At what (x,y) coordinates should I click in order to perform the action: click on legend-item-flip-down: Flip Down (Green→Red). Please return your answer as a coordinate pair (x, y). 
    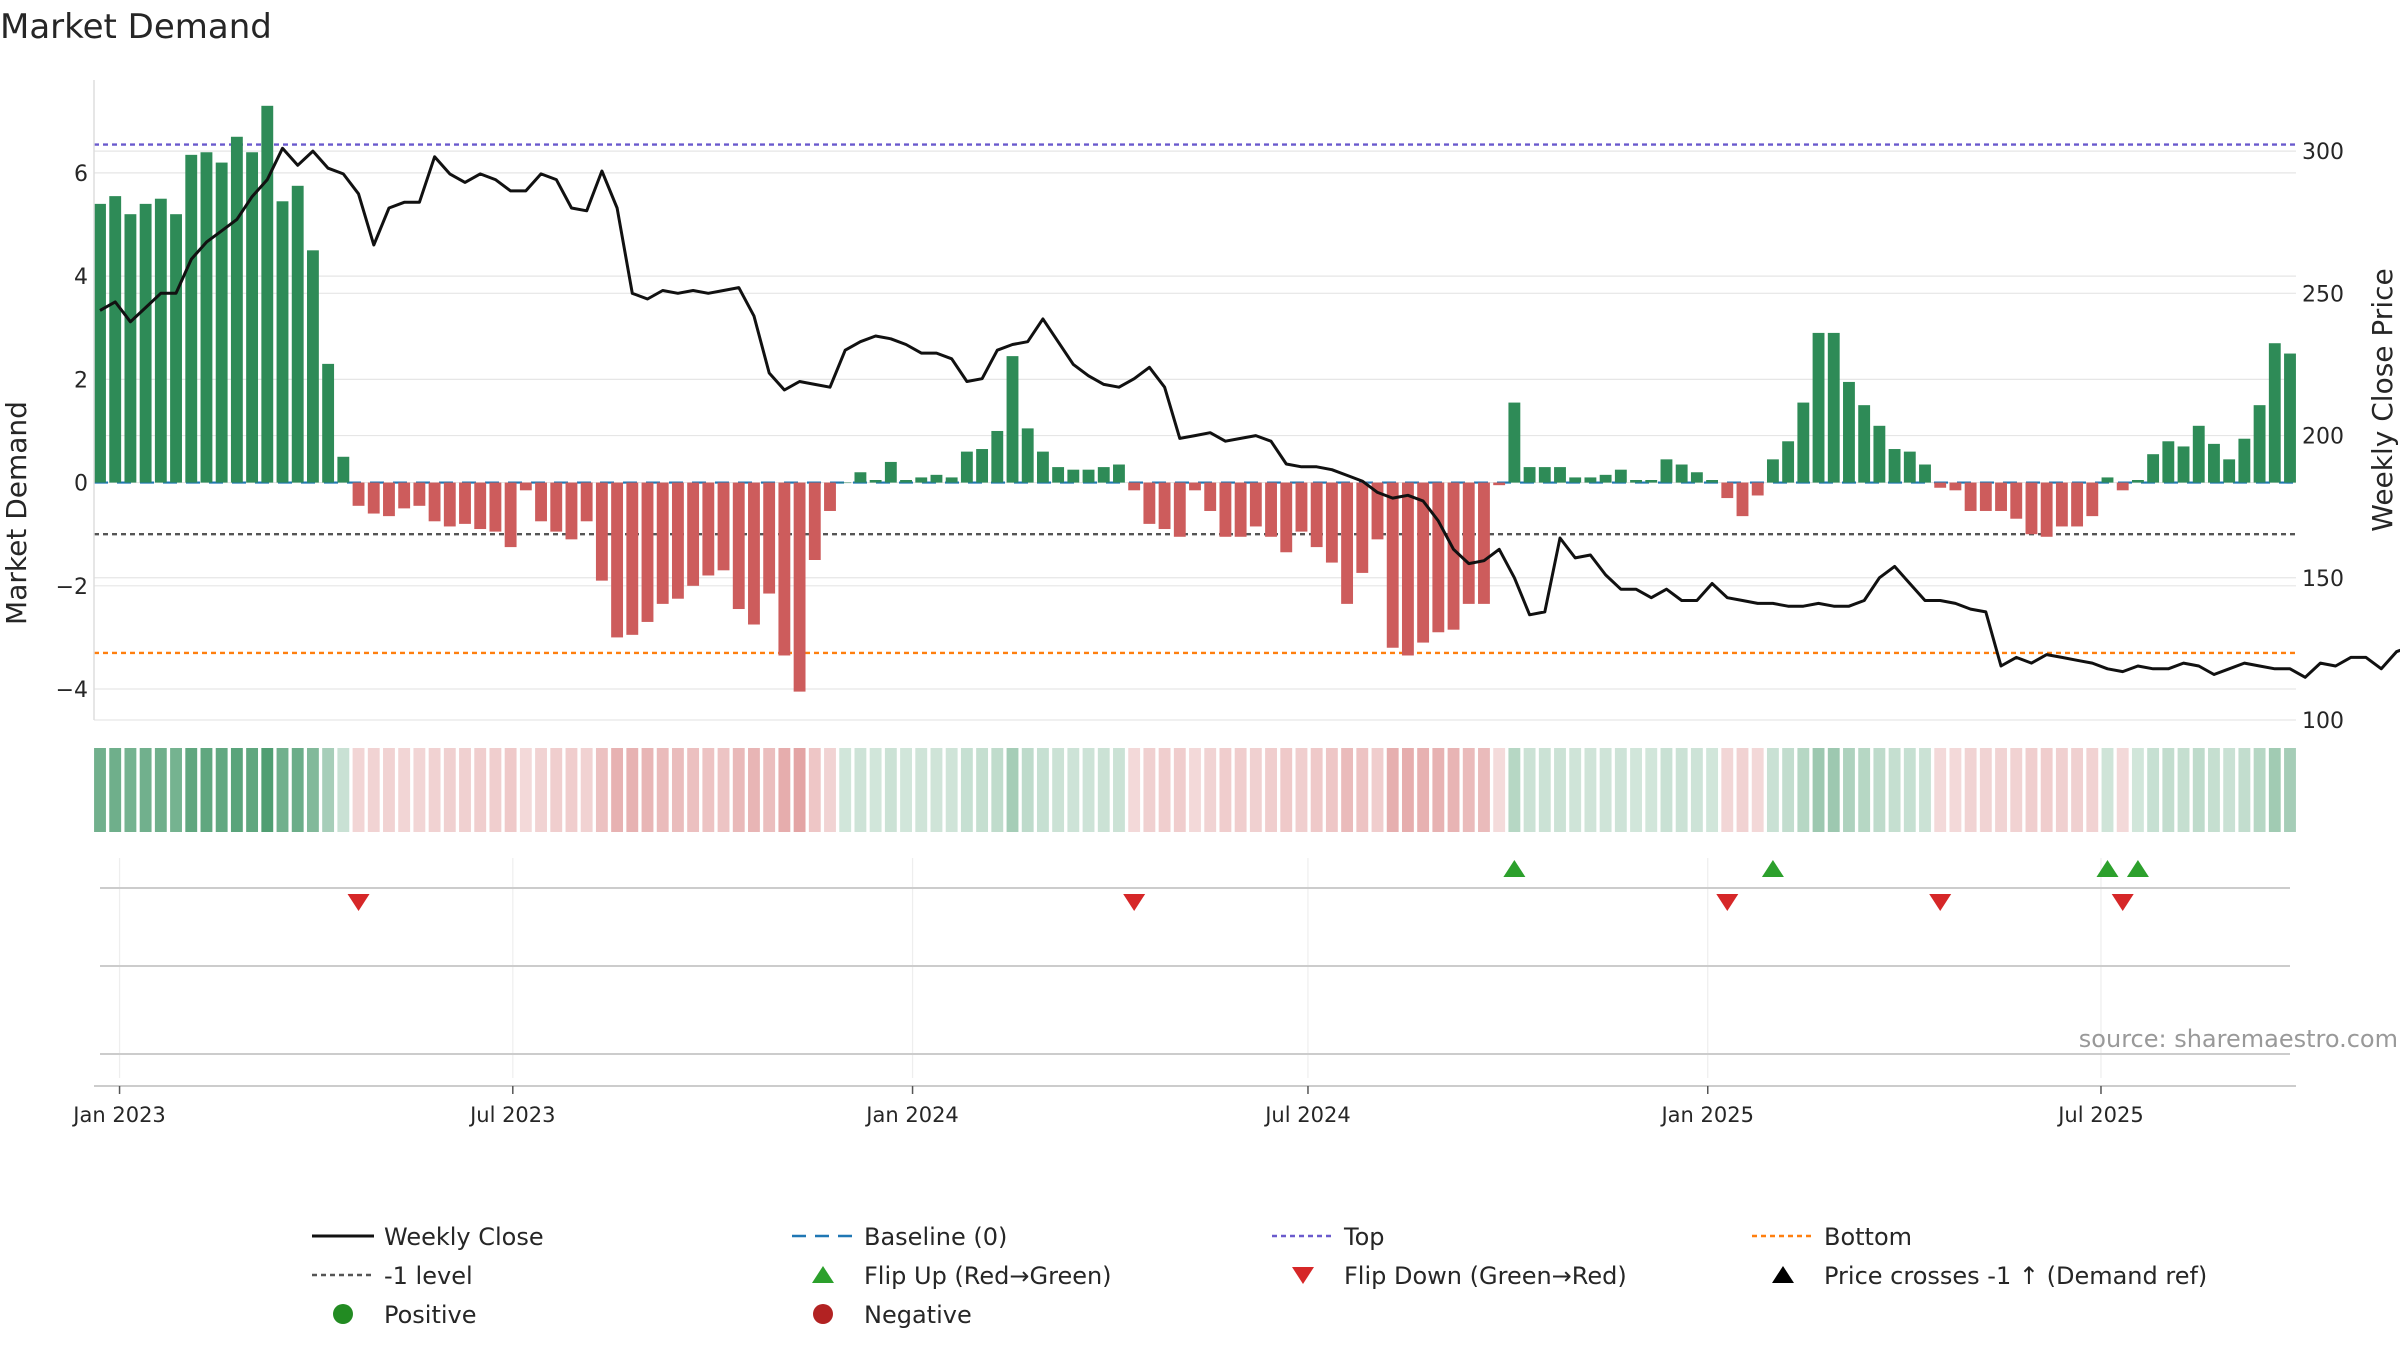
    Looking at the image, I should click on (1459, 1276).